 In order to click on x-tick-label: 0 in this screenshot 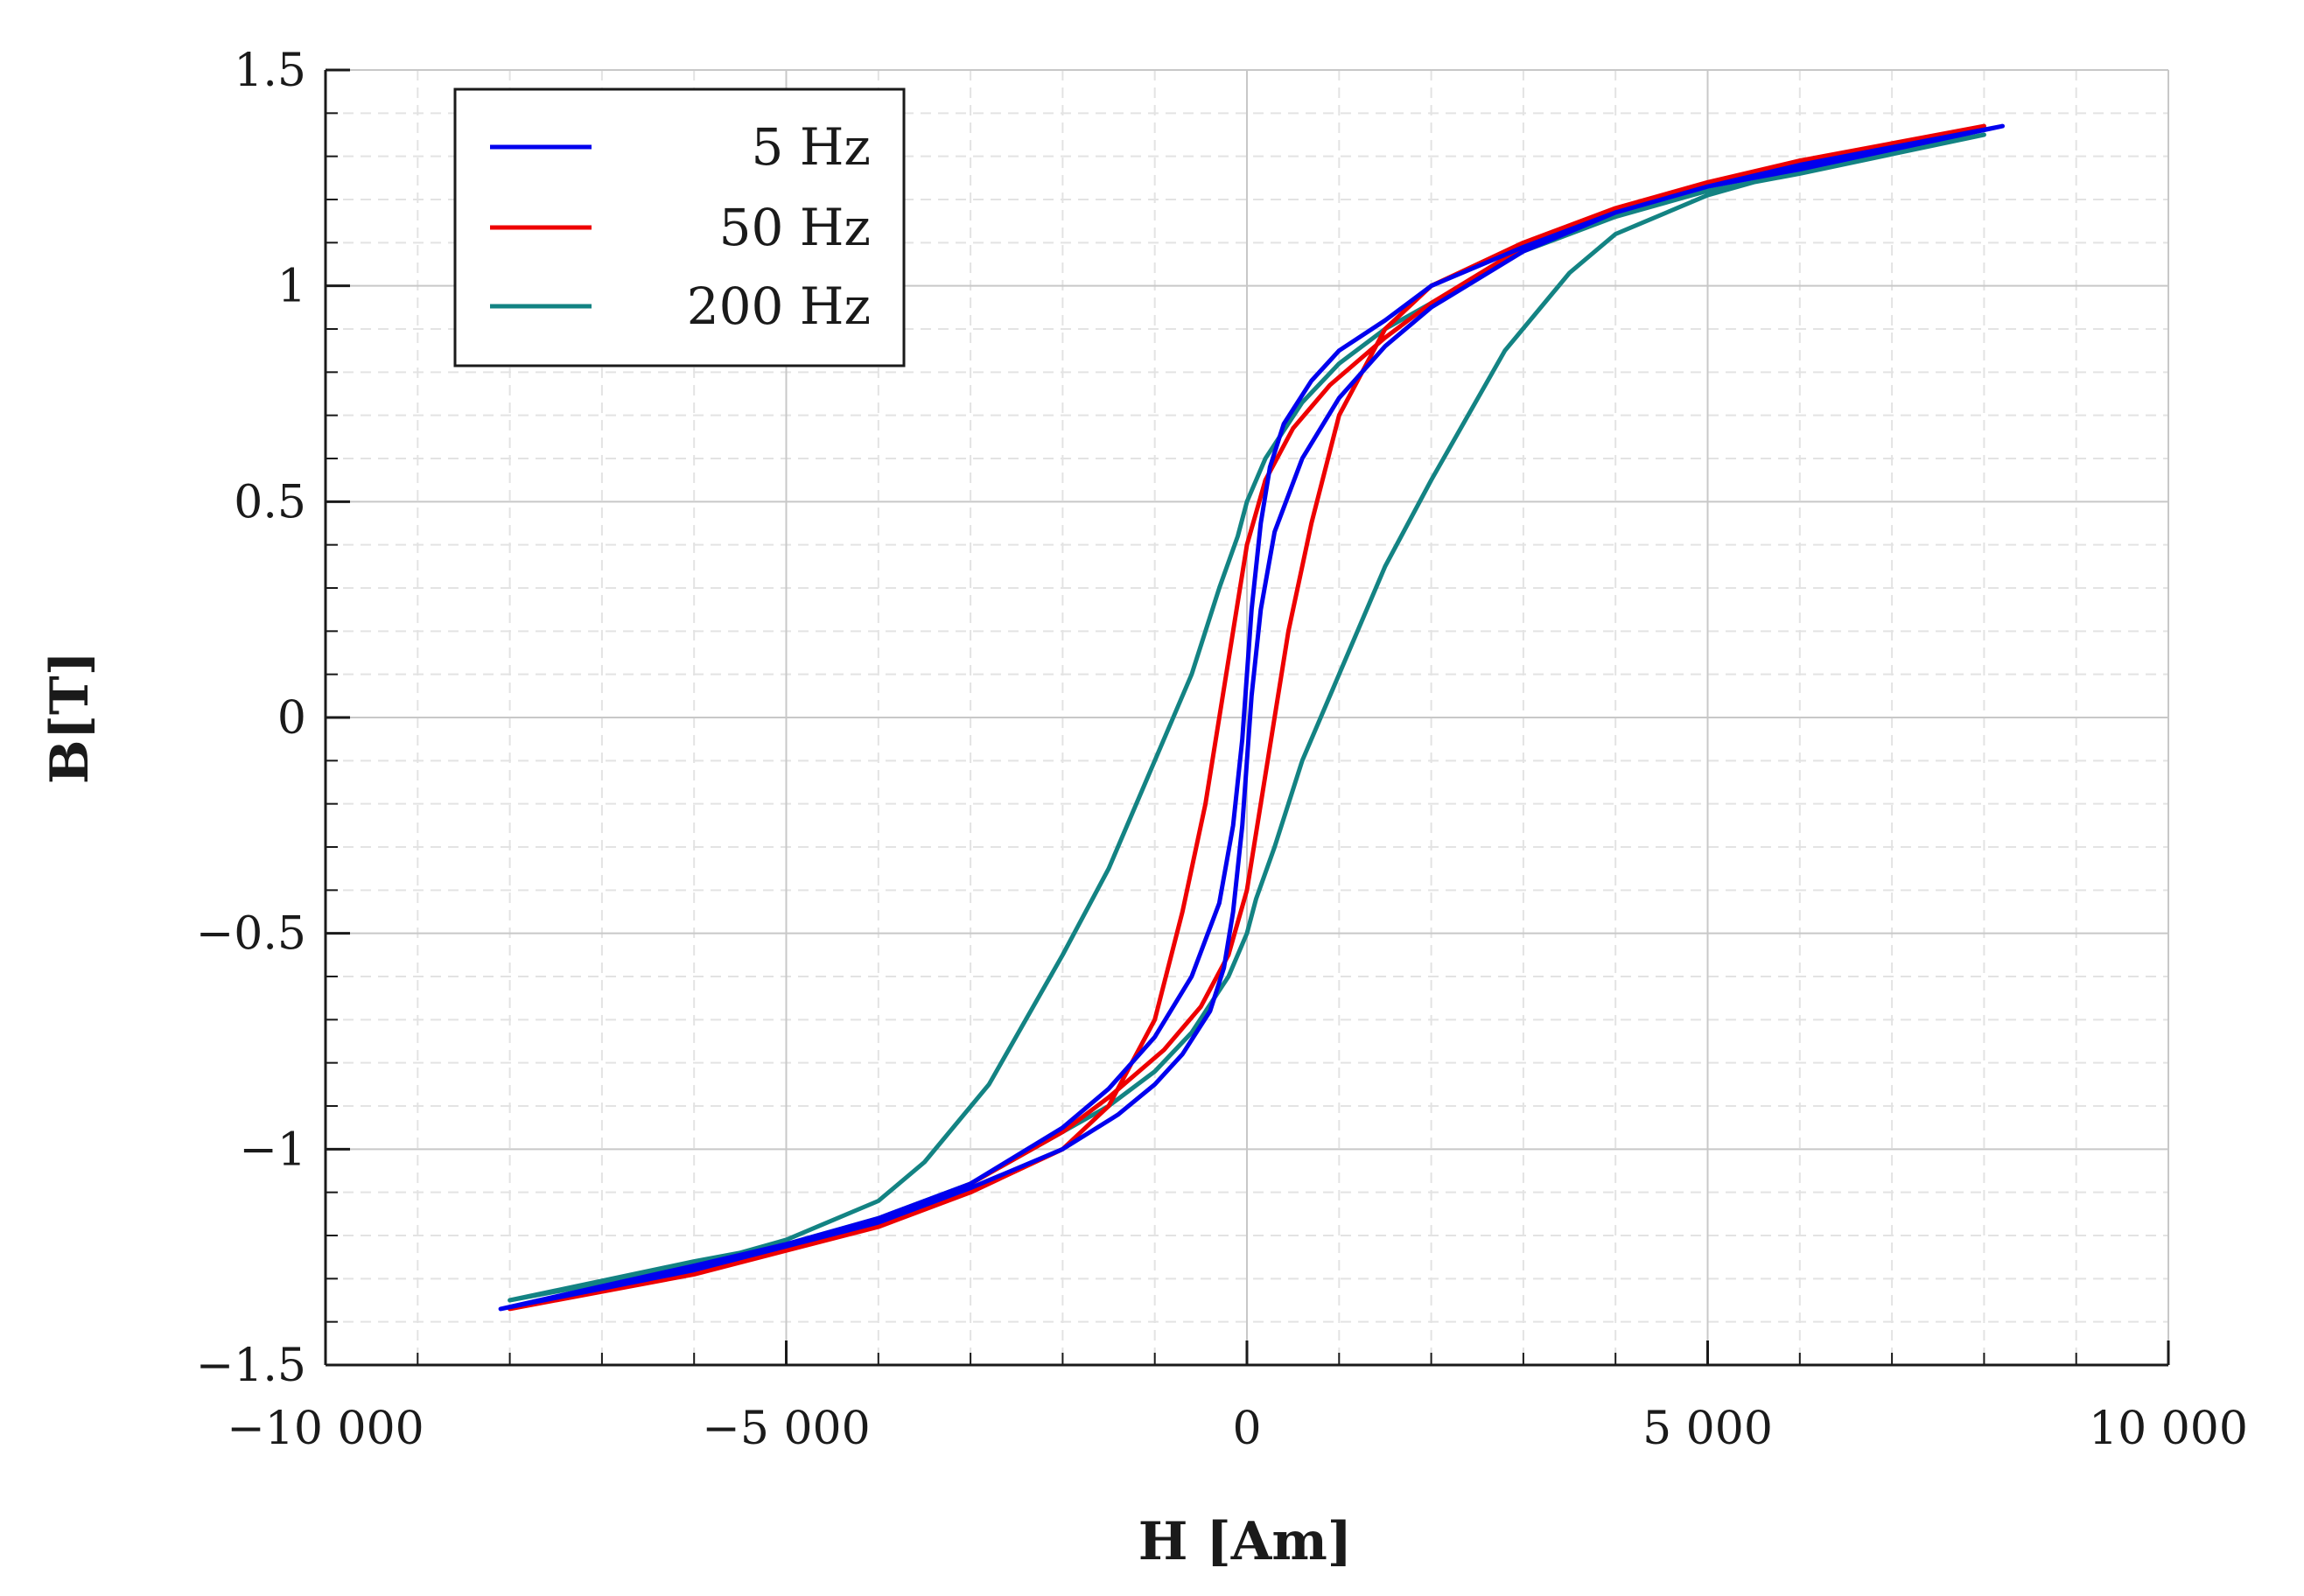, I will do `click(1246, 1429)`.